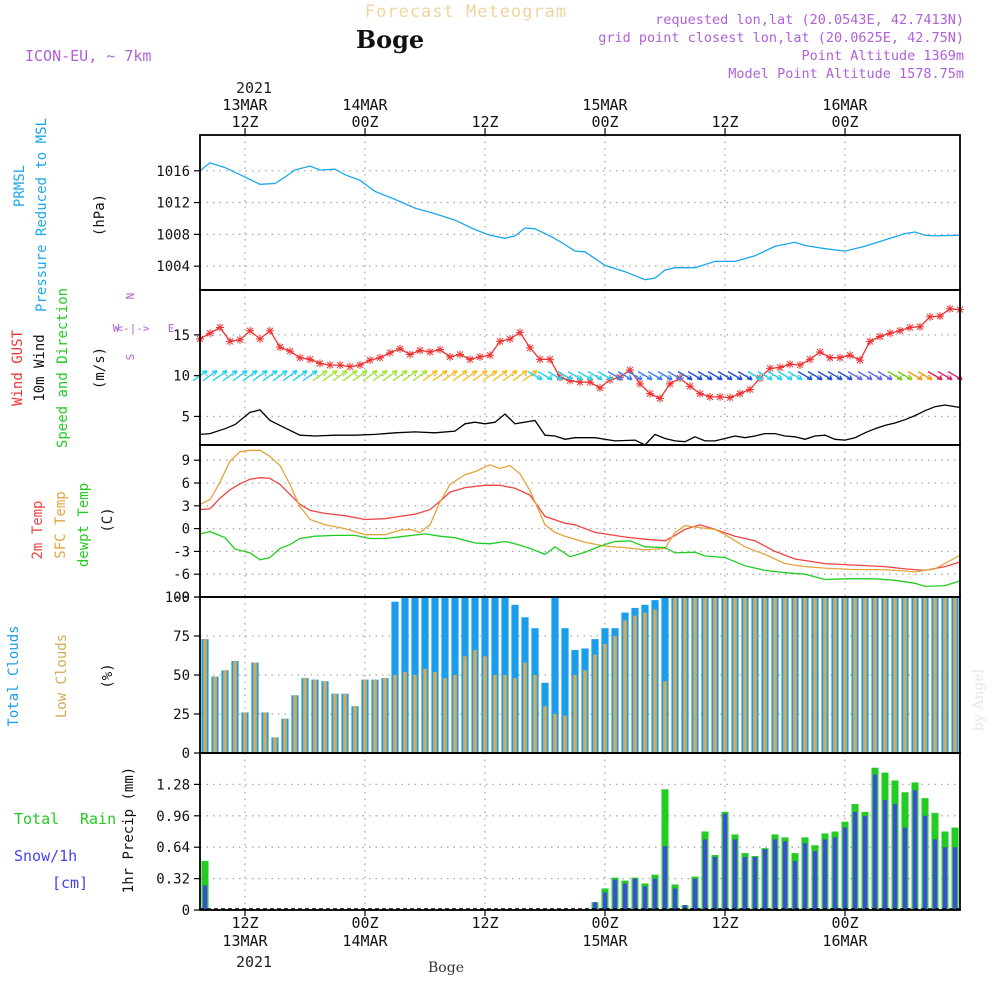 This screenshot has height=1000, width=1000. I want to click on wind-gust-label: Wind GUST, so click(18, 368).